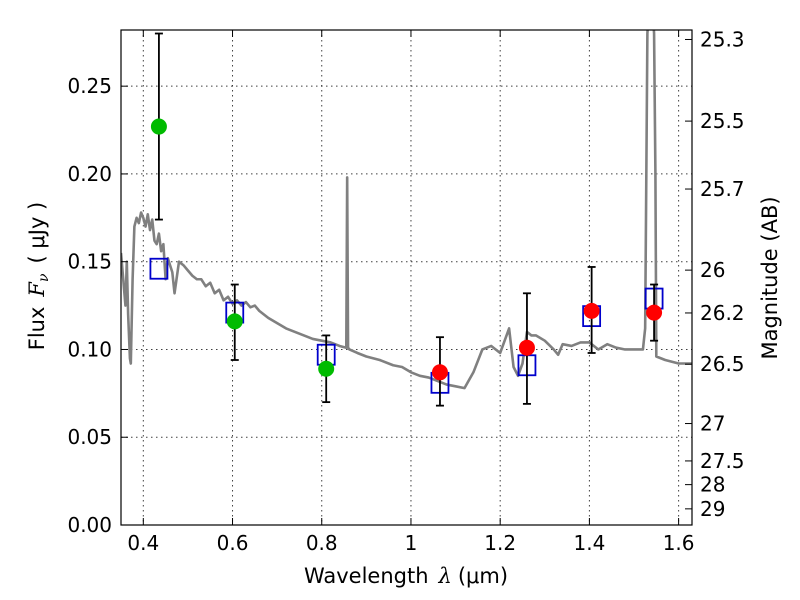 The image size is (800, 600). Describe the element at coordinates (159, 268) in the screenshot. I see `model-flux-square` at that location.